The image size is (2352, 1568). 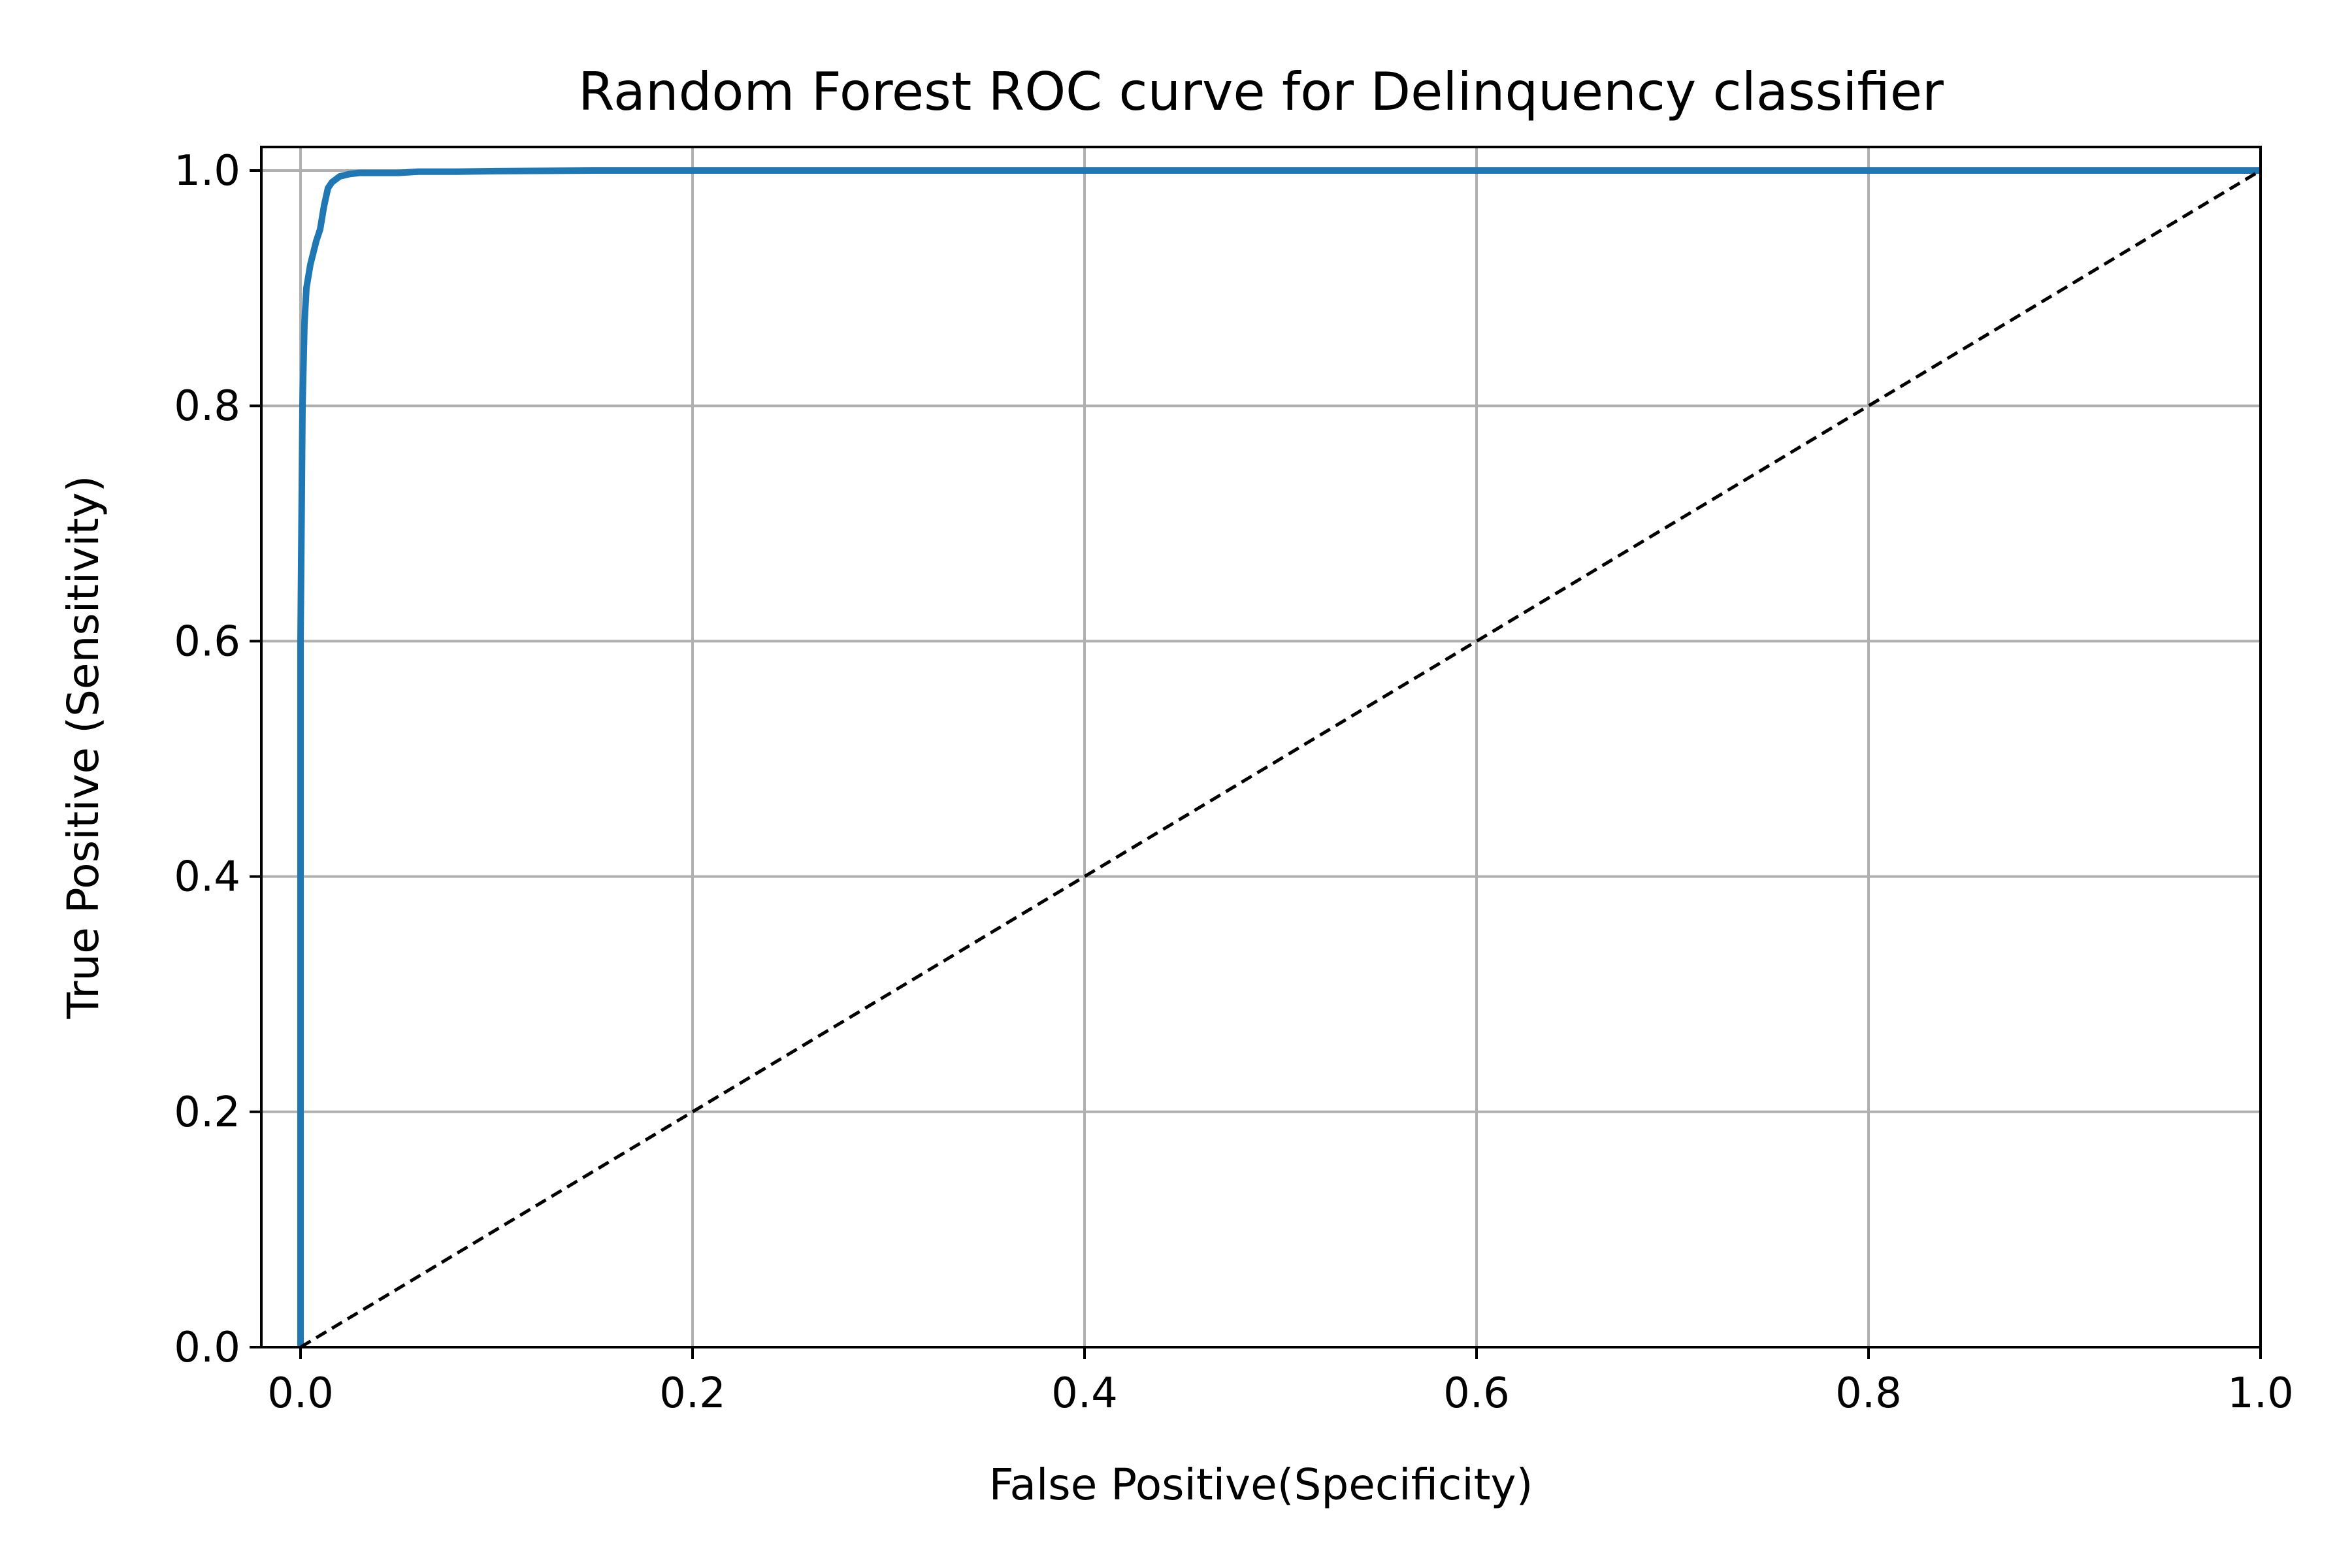 I want to click on y-tick-label: 0.8, so click(x=207, y=406).